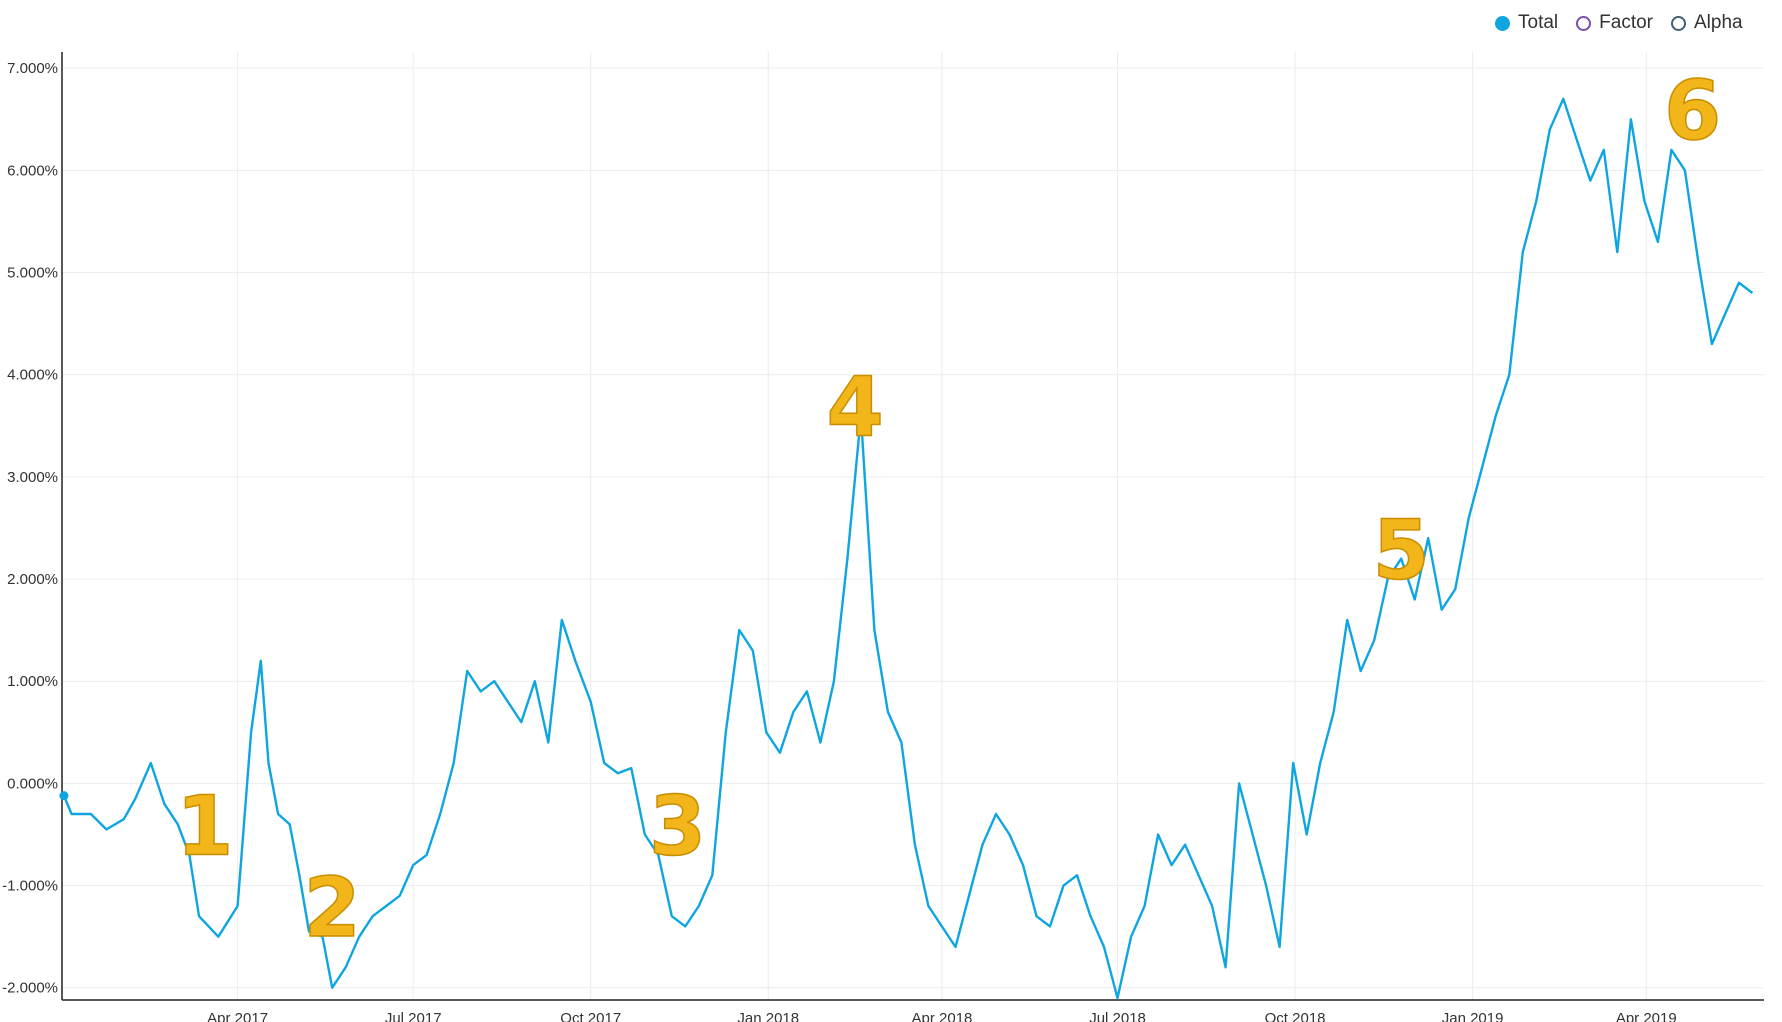 The image size is (1782, 1022). What do you see at coordinates (1538, 22) in the screenshot?
I see `legend-item-label: Total` at bounding box center [1538, 22].